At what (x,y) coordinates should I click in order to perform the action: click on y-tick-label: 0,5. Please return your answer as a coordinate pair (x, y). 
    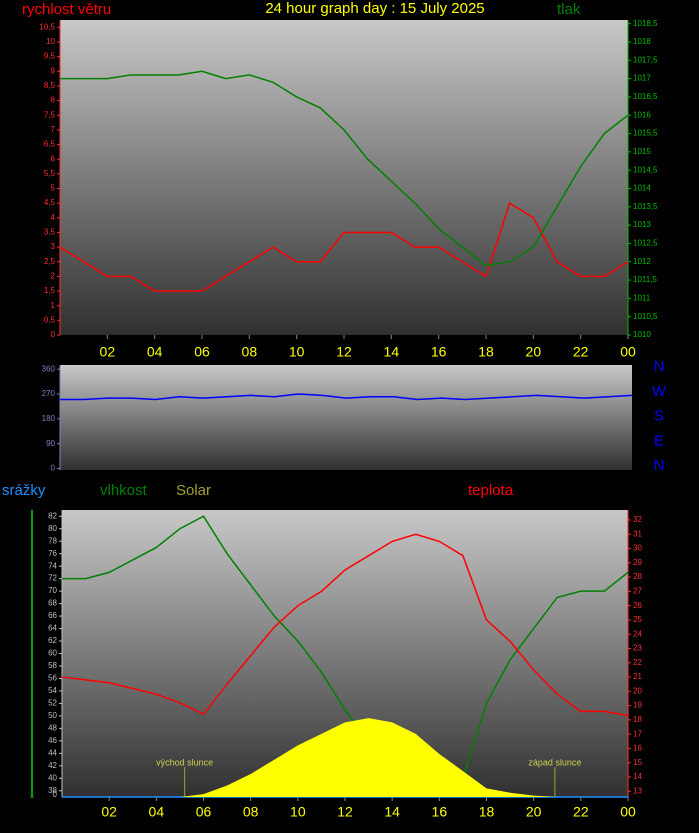
    Looking at the image, I should click on (50, 319).